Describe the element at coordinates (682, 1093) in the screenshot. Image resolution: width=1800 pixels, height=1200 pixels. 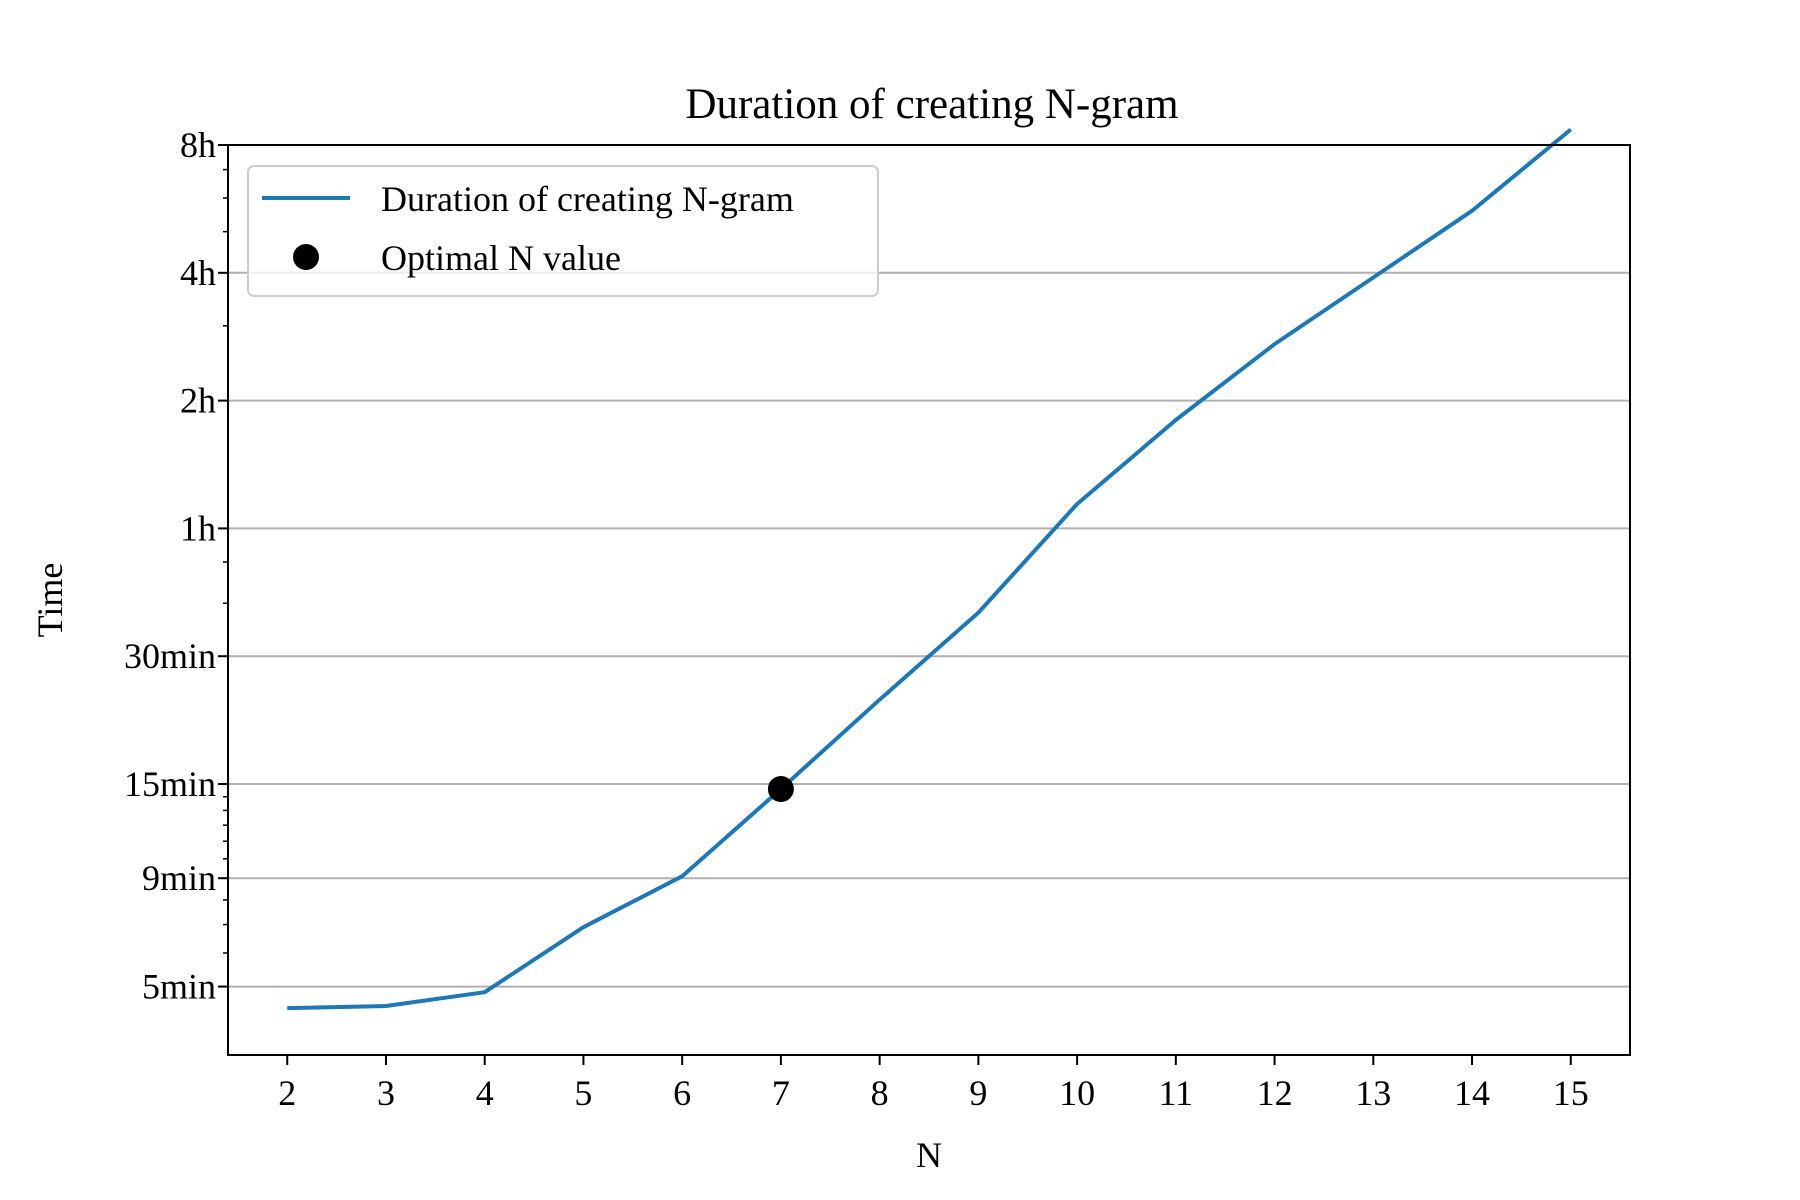
I see `x-tick-label: 6` at that location.